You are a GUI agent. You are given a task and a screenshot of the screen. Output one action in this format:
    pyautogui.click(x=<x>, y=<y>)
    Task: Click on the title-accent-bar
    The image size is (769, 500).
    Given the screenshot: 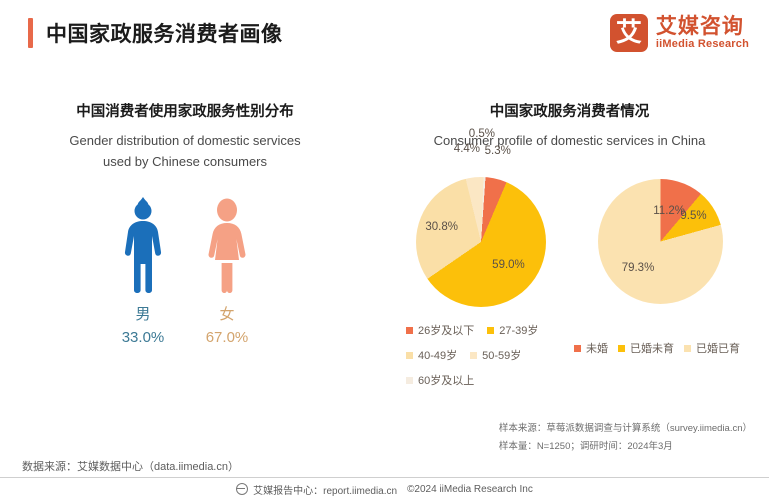 What is the action you would take?
    pyautogui.click(x=30, y=33)
    